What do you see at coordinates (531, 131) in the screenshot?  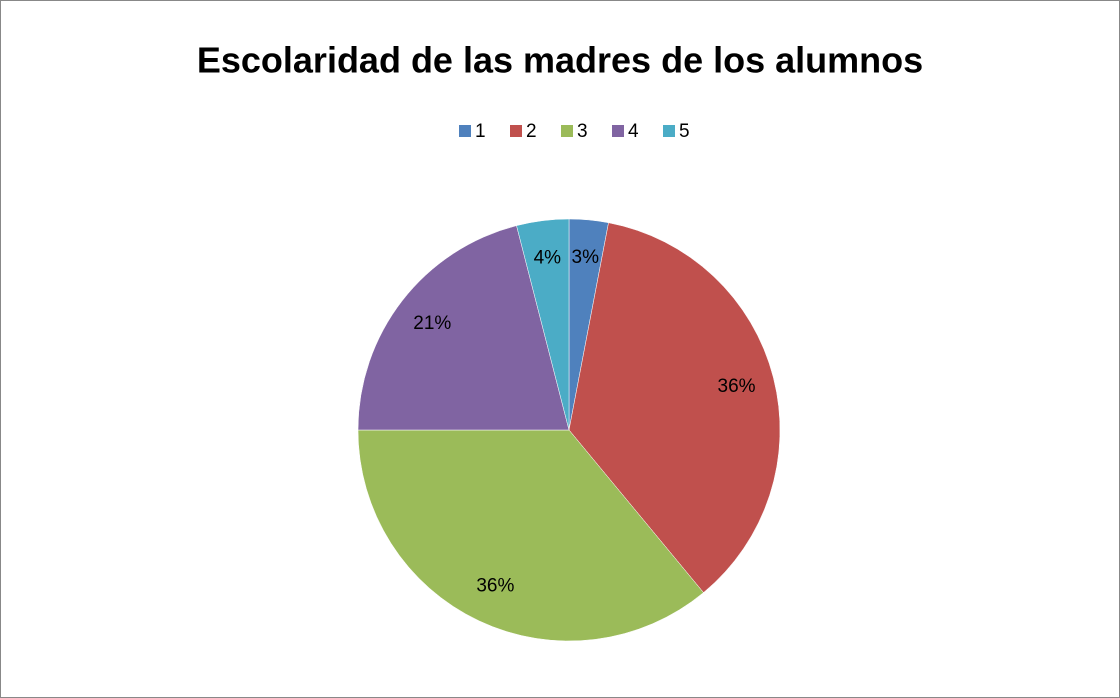 I see `legend-label: 2` at bounding box center [531, 131].